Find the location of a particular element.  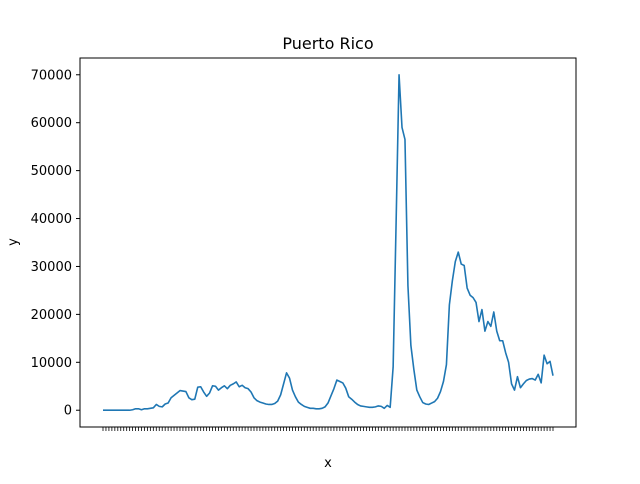

y-tick-label: 50000 is located at coordinates (51, 171).